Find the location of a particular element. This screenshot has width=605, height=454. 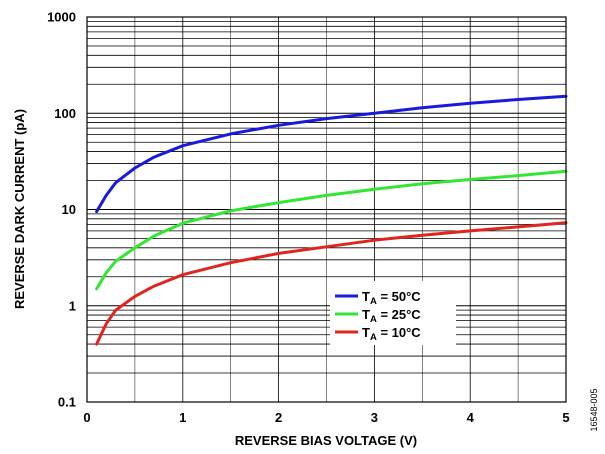

legend: TA = 50°CTA = 25°CTA = 10°C is located at coordinates (393, 313).